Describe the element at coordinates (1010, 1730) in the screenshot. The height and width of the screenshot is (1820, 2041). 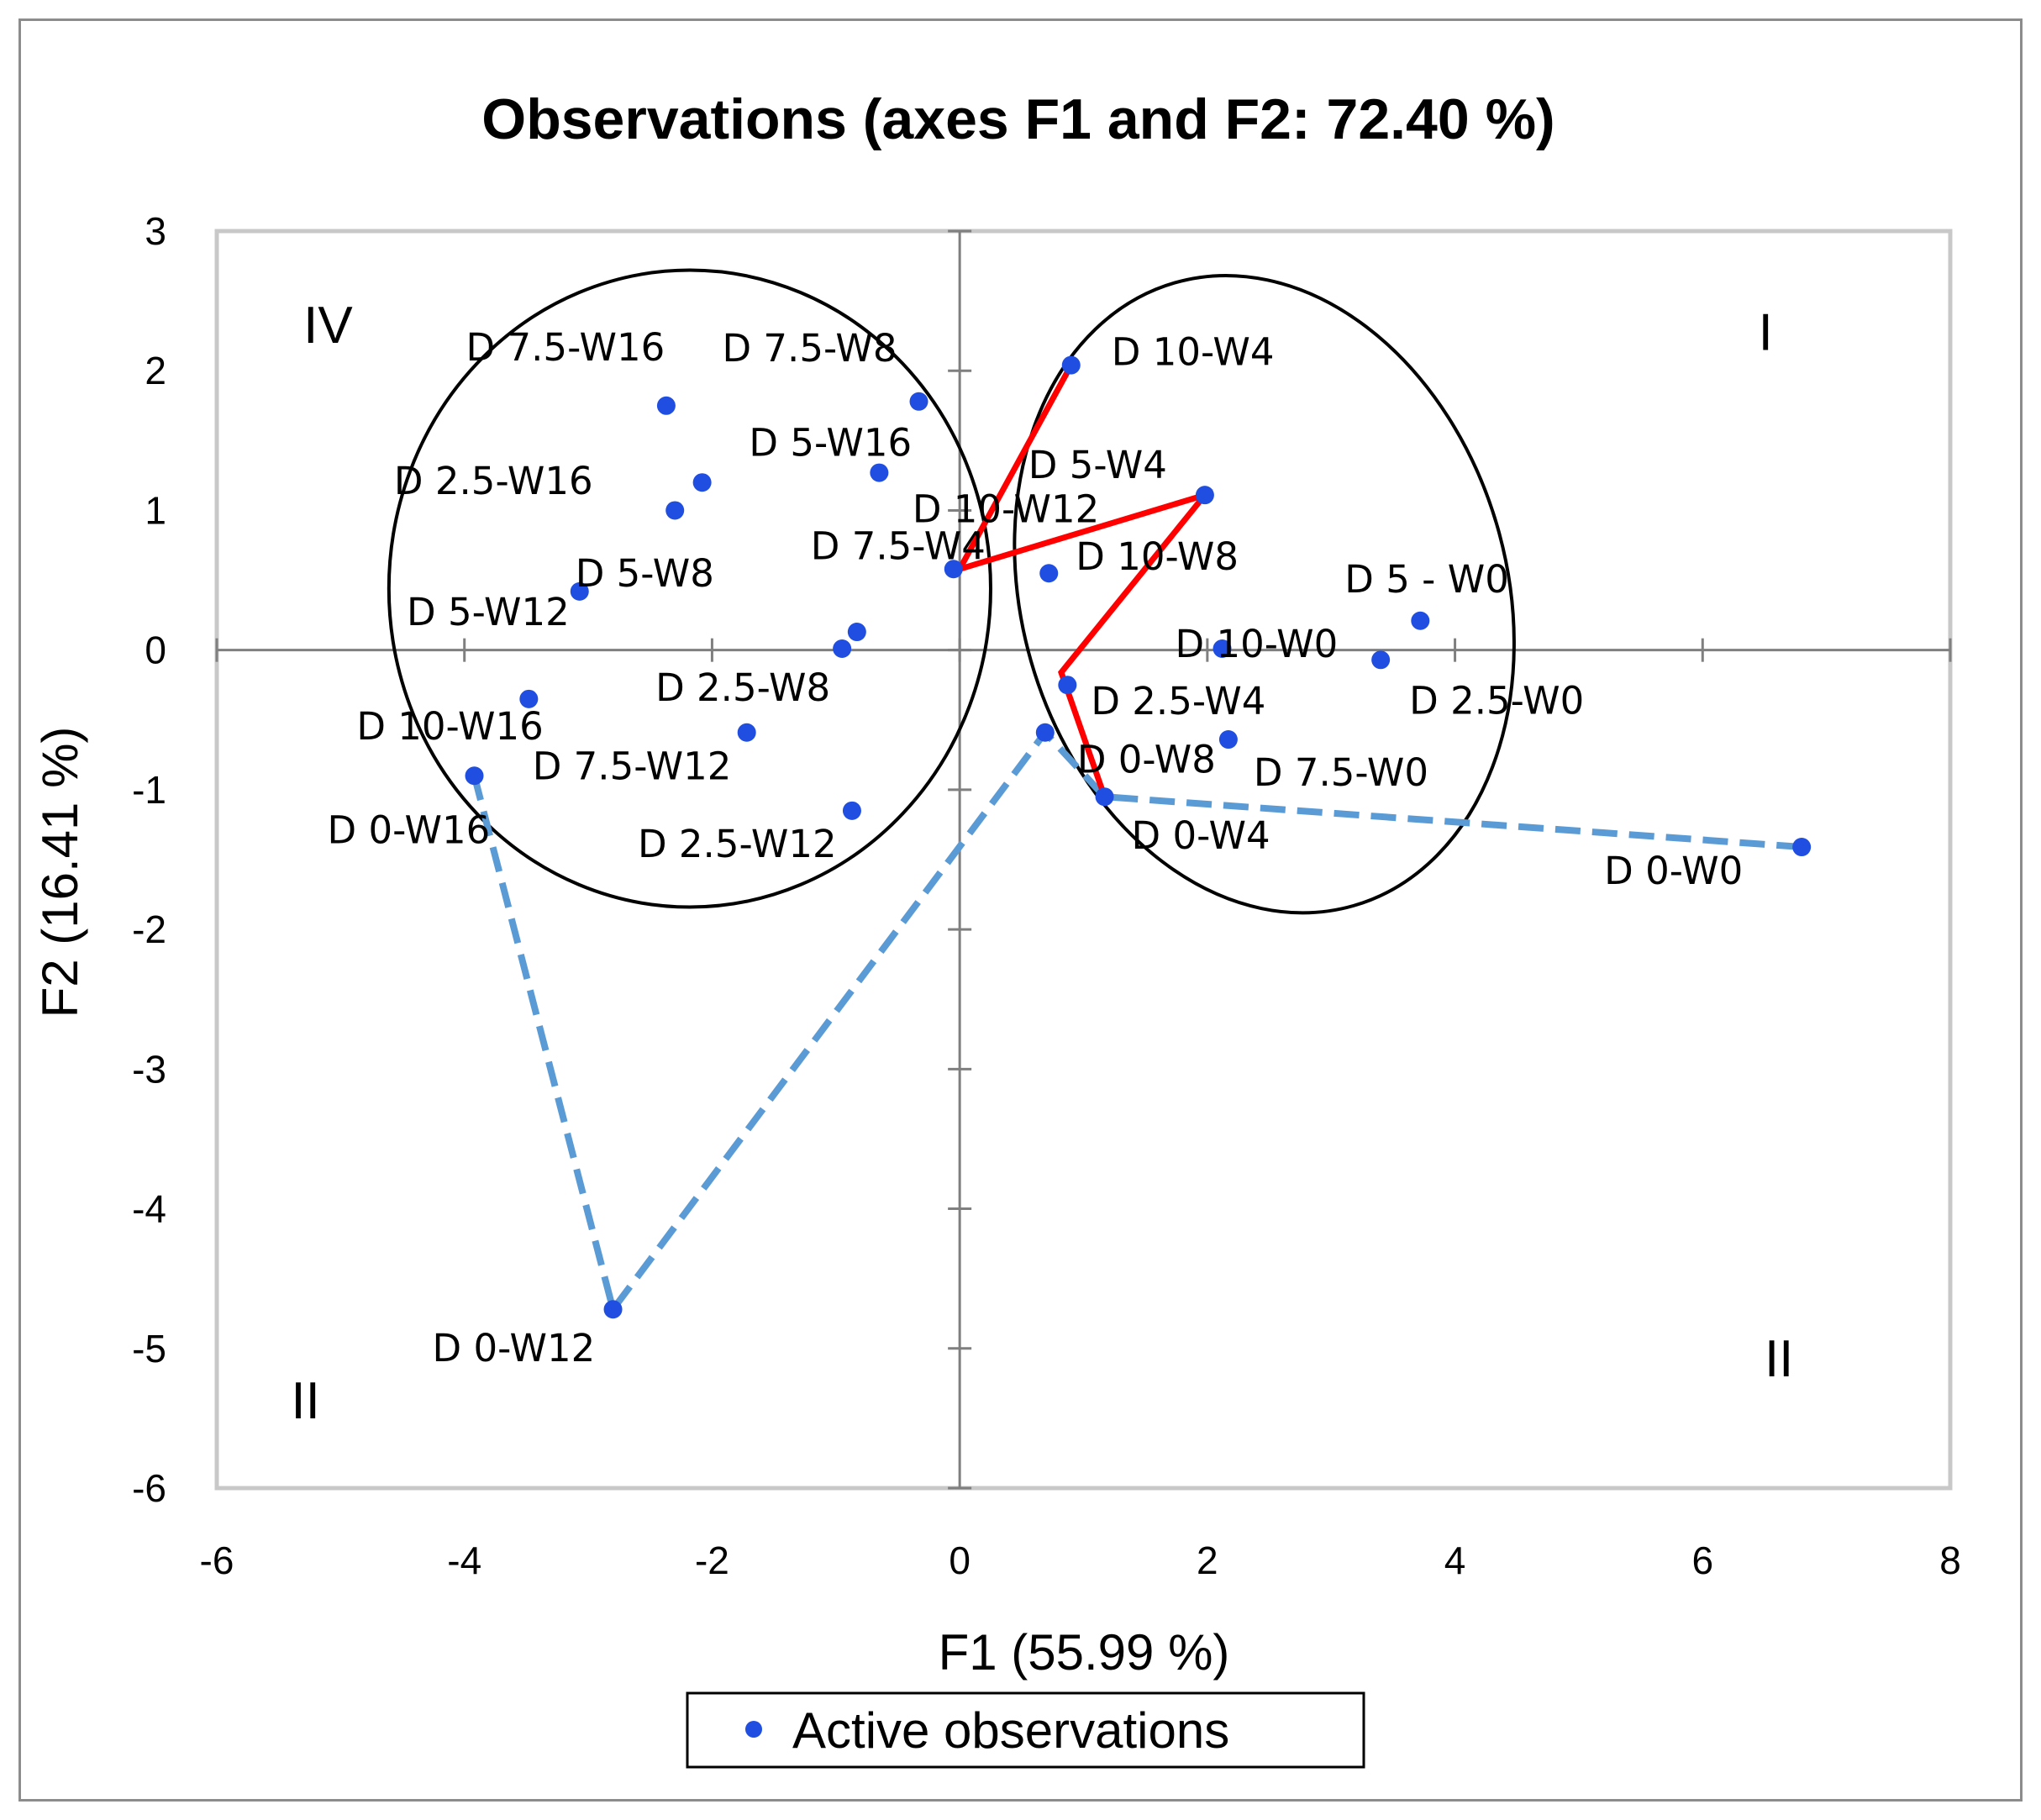
I see `legend-label: Active observations` at that location.